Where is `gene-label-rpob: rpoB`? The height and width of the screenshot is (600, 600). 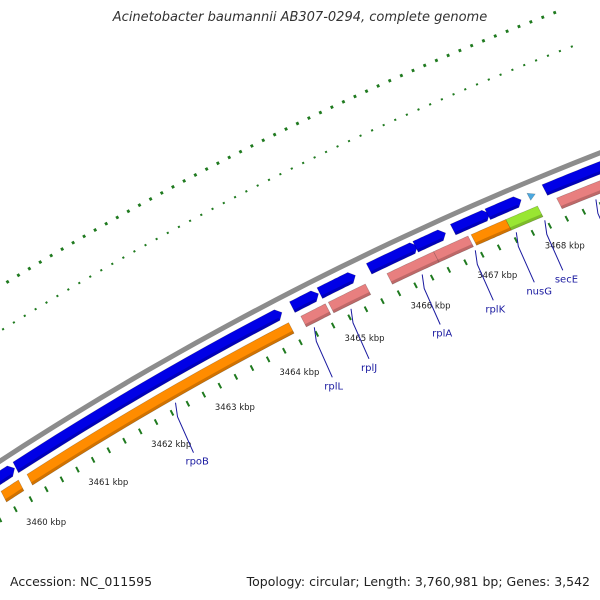 gene-label-rpob: rpoB is located at coordinates (197, 462).